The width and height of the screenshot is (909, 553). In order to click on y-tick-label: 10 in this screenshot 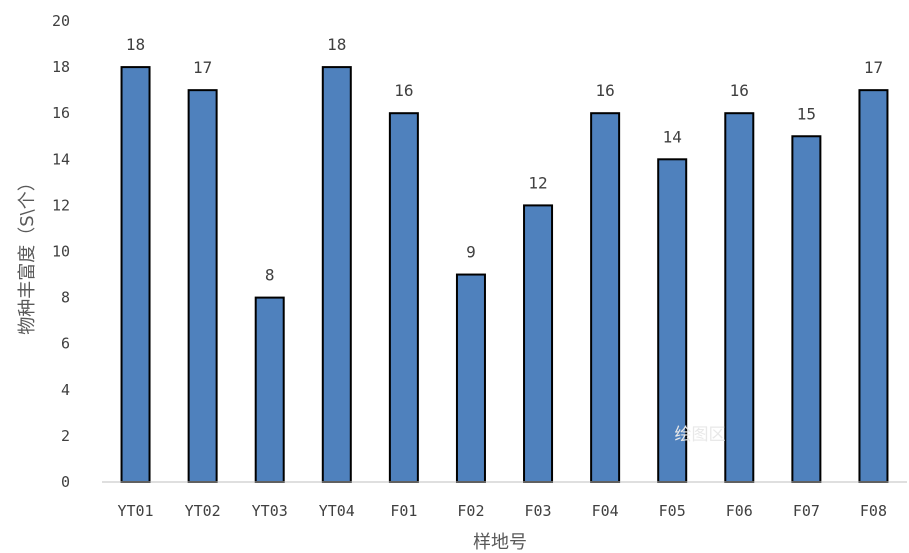, I will do `click(61, 252)`.